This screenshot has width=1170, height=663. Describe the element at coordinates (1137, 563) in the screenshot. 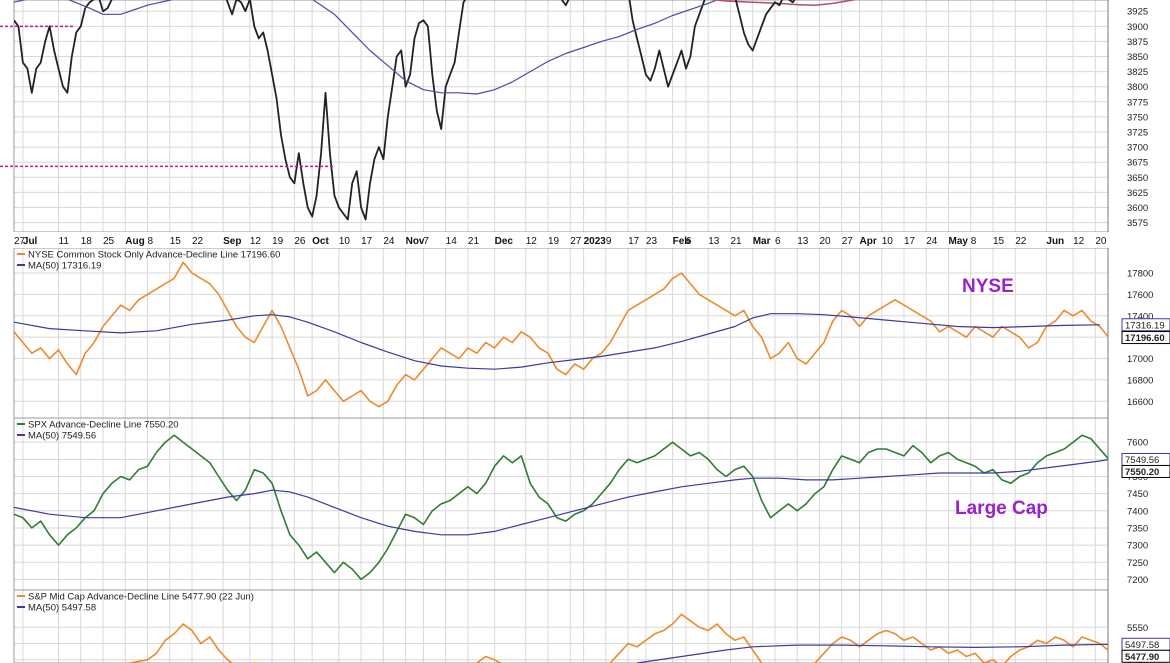

I see `y-tick-label: 7250` at that location.